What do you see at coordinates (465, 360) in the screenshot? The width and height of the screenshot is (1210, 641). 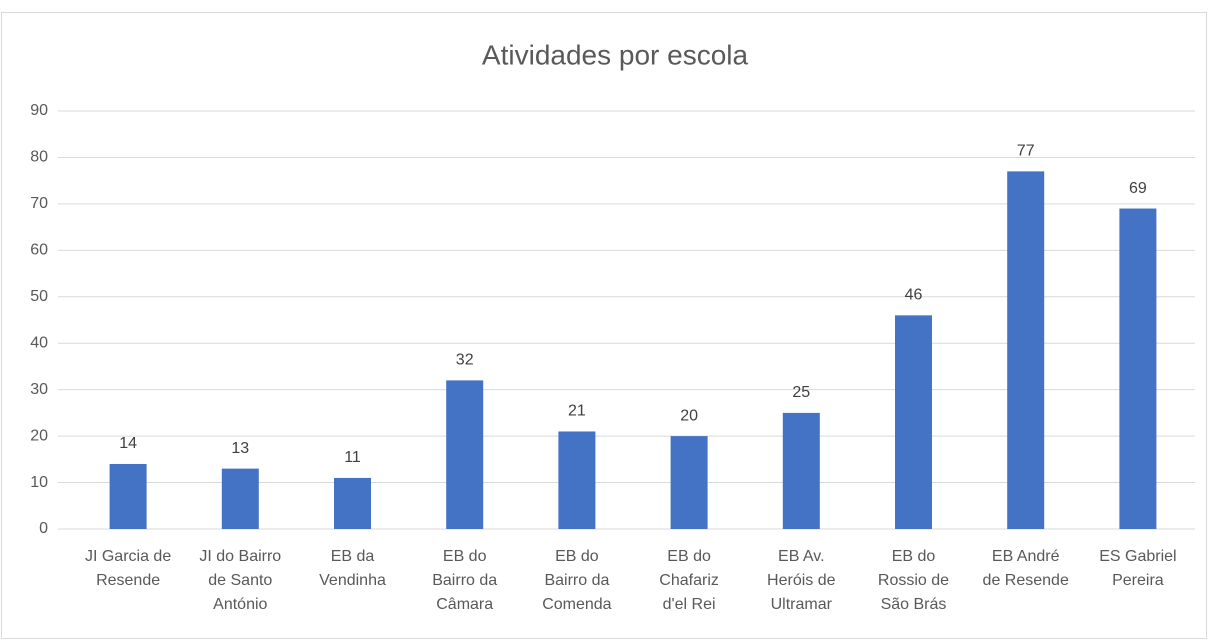 I see `data-label: 32` at bounding box center [465, 360].